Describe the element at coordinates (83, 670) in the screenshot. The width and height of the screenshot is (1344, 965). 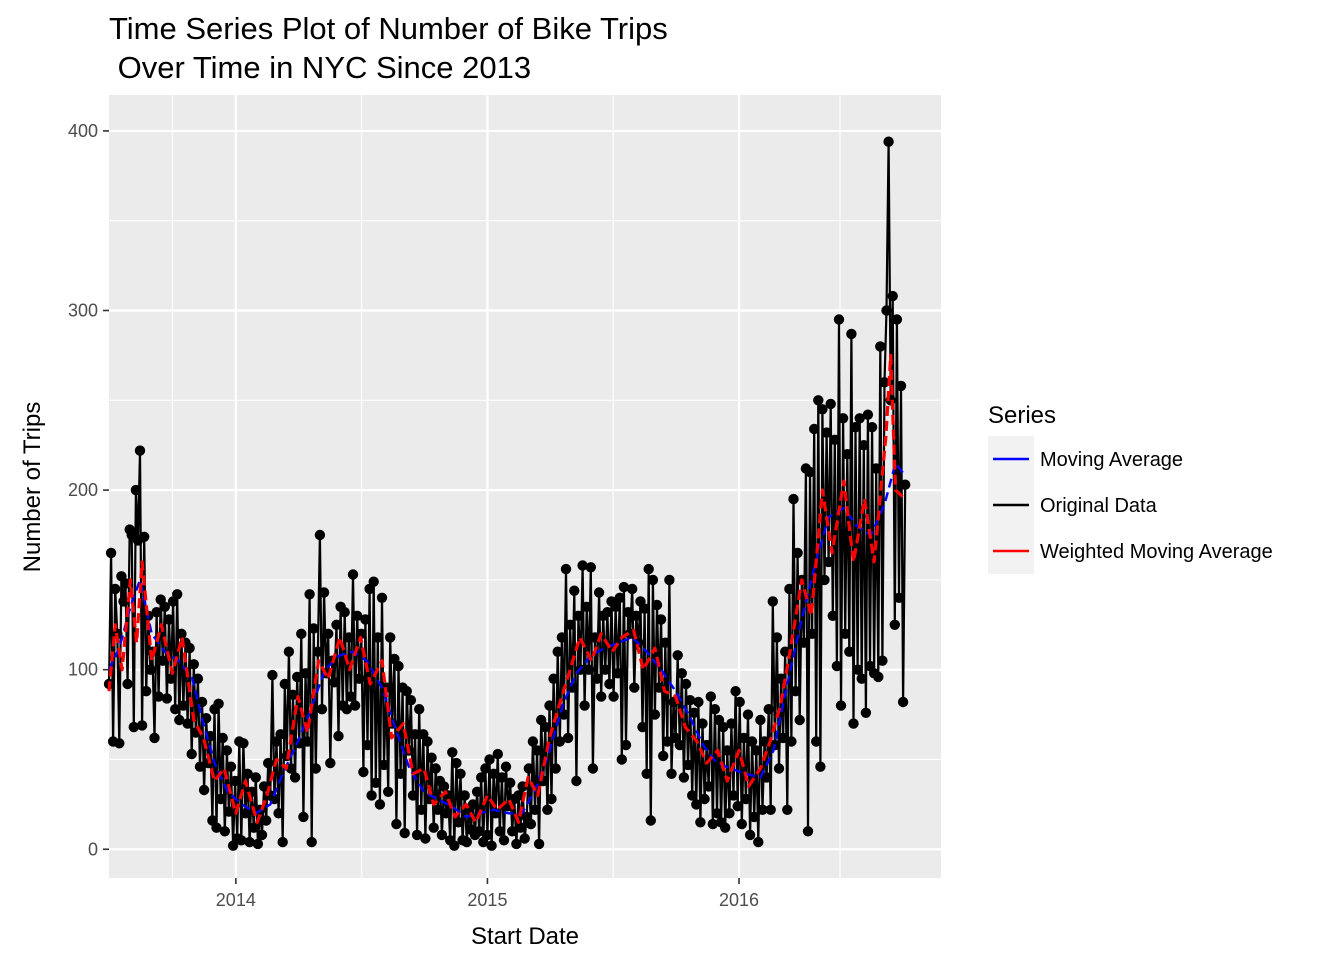
I see `y-tick-label: 100` at that location.